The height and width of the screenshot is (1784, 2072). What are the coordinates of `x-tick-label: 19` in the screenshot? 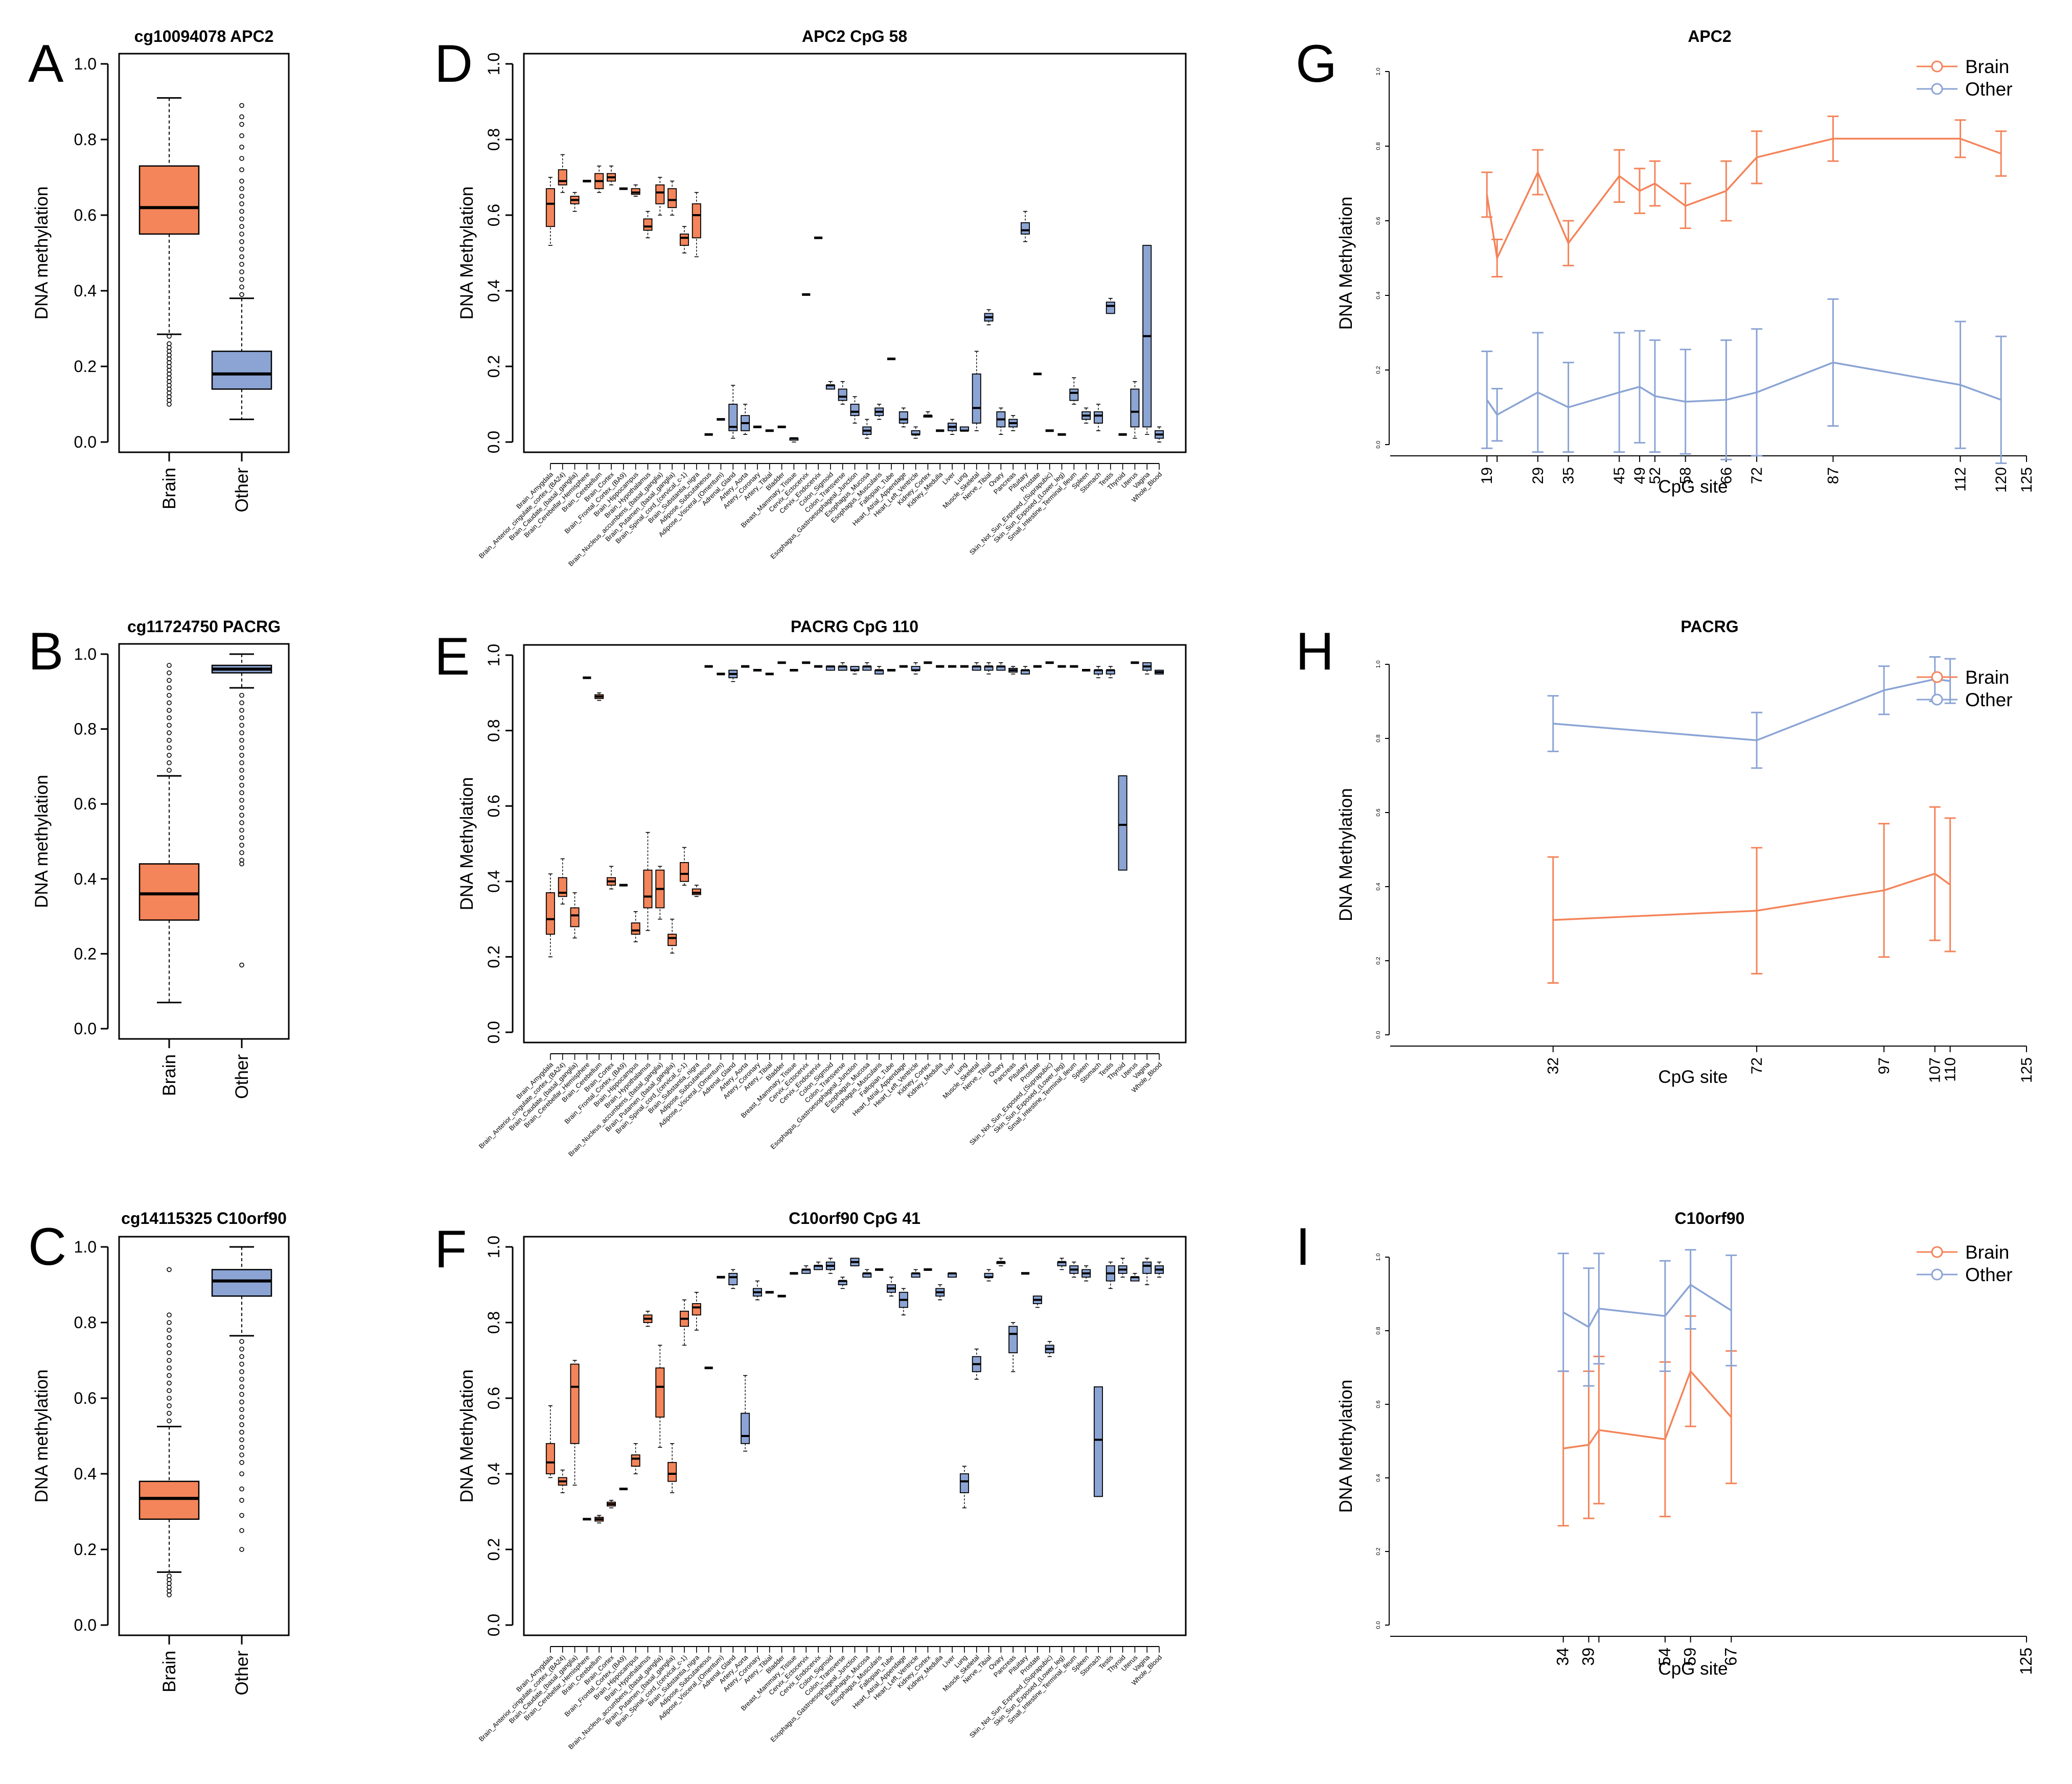 It's located at (1487, 476).